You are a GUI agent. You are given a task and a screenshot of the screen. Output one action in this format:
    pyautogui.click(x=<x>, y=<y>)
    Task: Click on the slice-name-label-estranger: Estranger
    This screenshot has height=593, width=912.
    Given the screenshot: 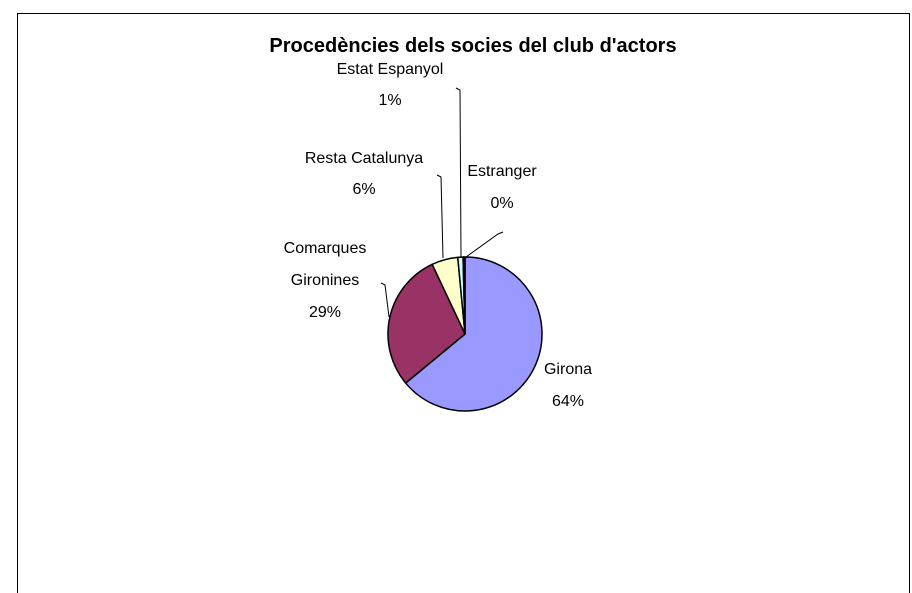 What is the action you would take?
    pyautogui.click(x=502, y=171)
    